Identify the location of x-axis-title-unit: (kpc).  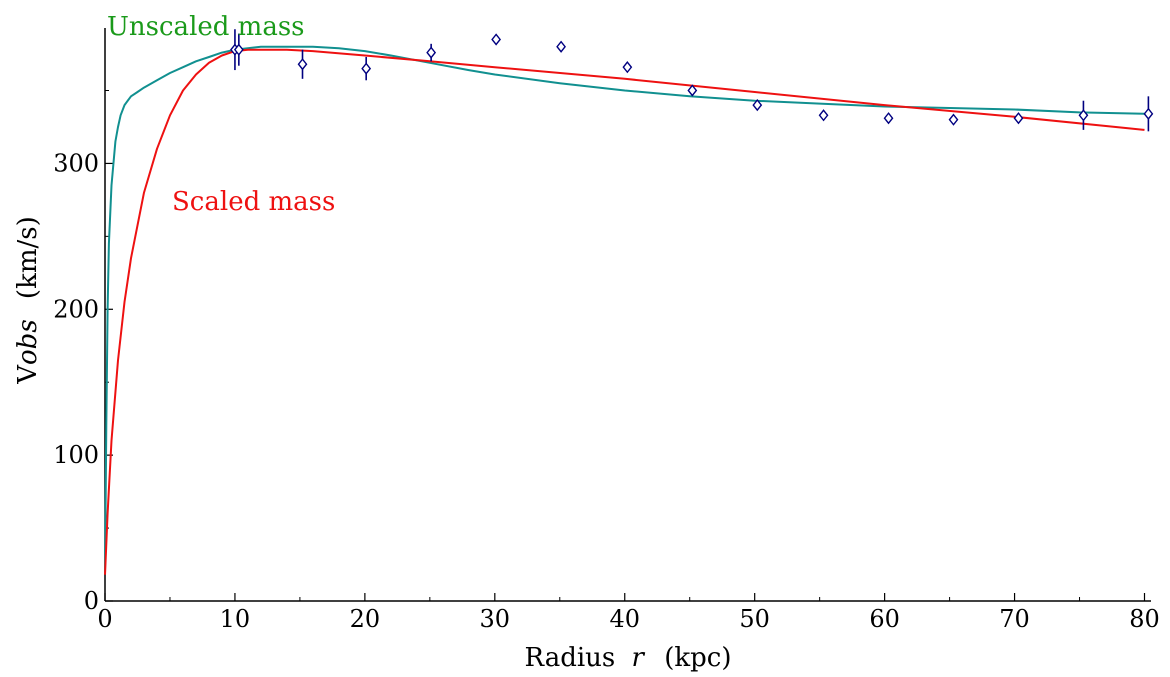
(697, 658).